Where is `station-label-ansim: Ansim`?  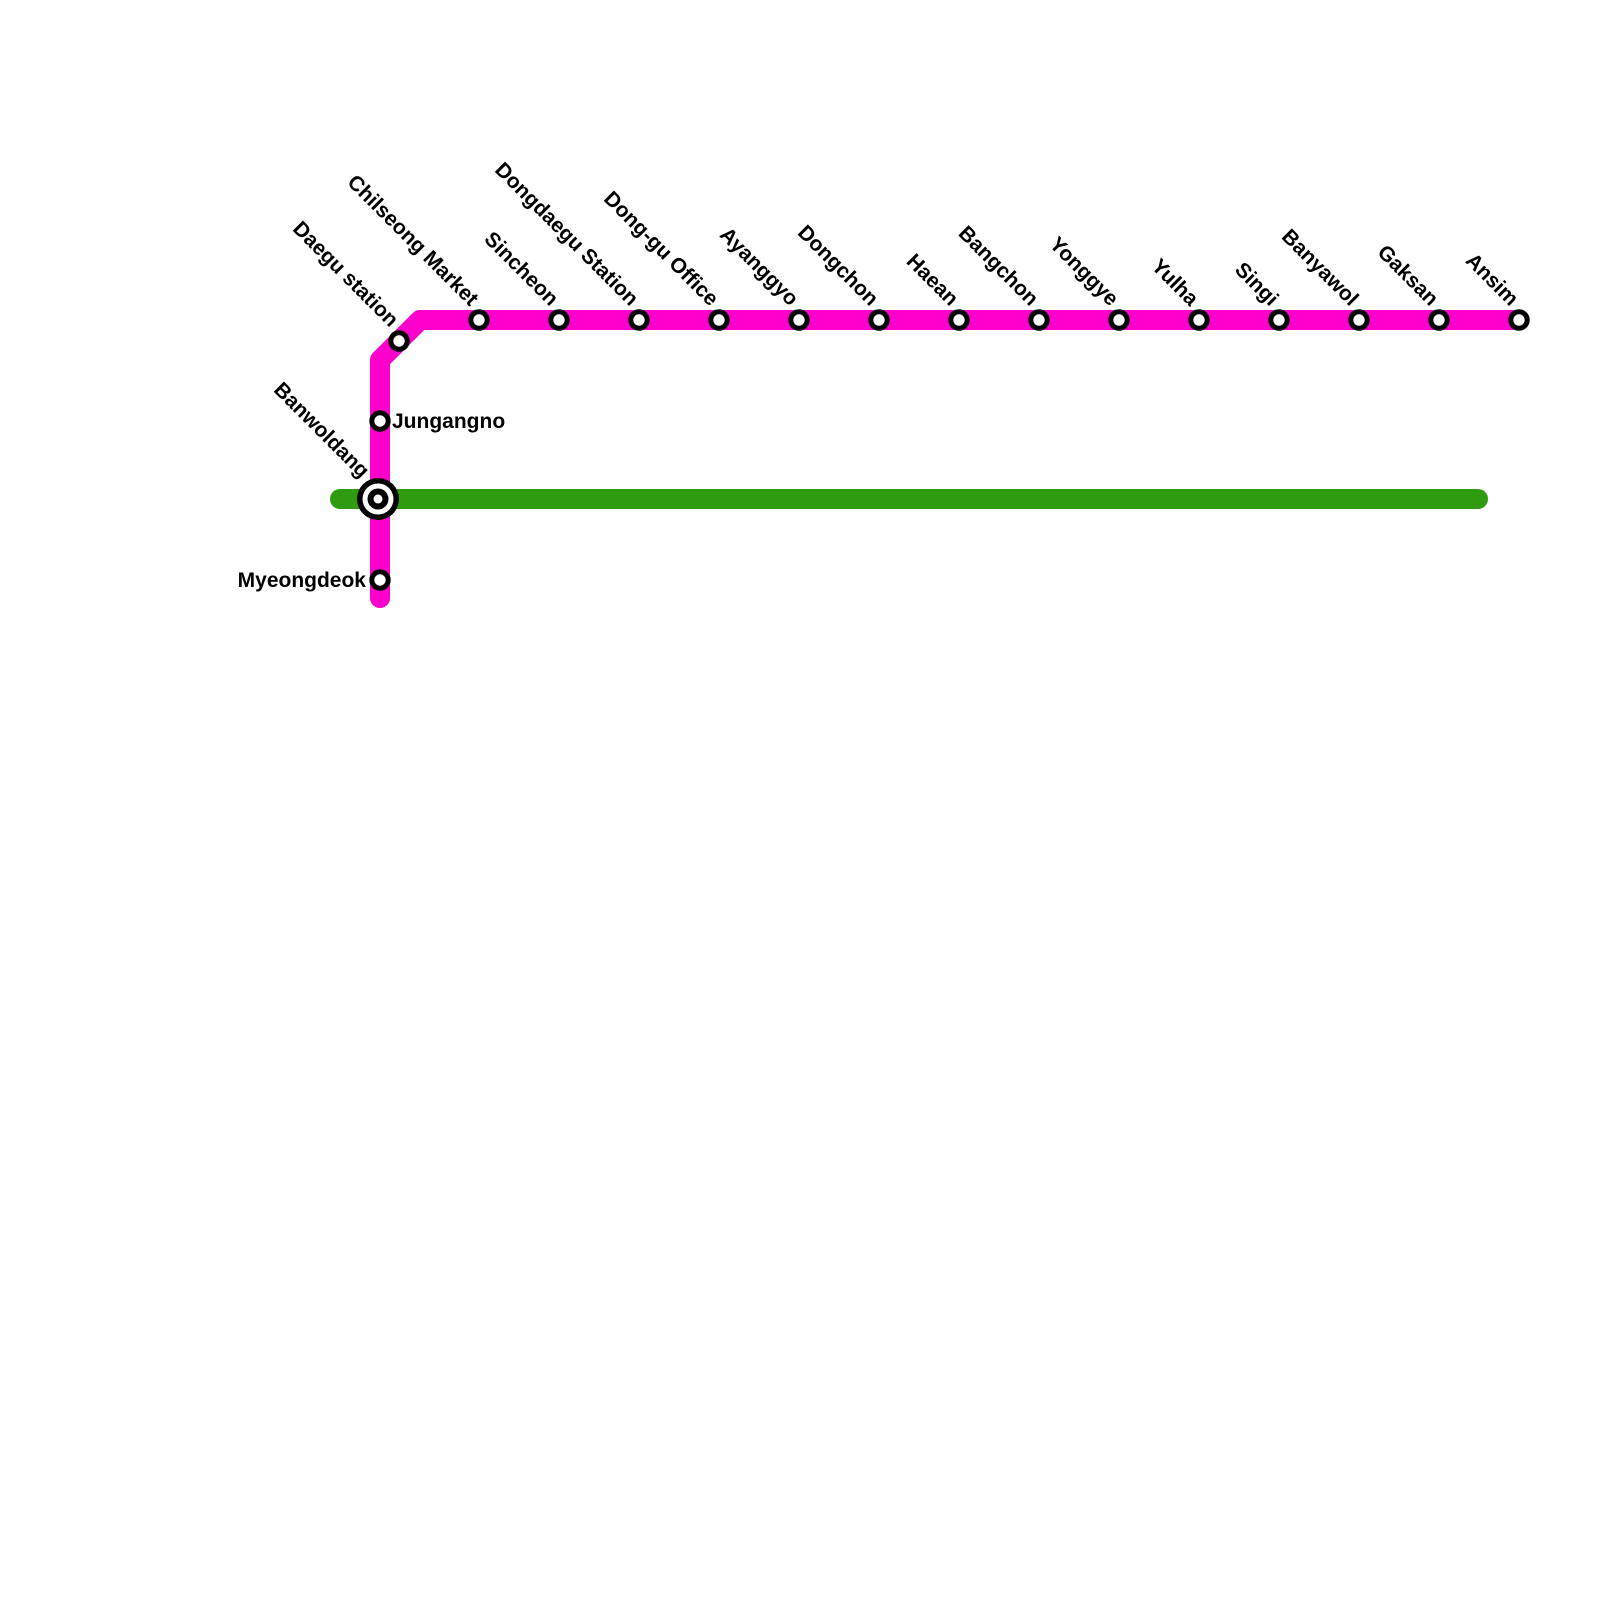
station-label-ansim: Ansim is located at coordinates (1492, 280).